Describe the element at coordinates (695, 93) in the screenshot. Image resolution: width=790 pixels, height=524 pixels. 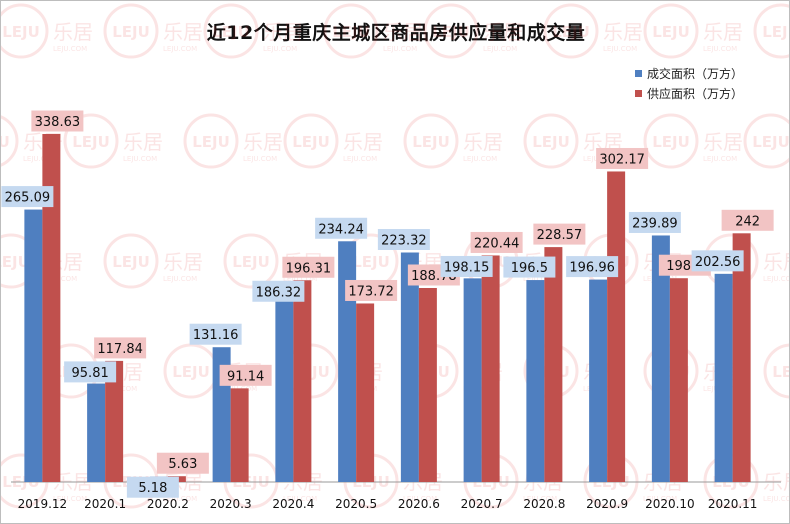
I see `legend-label-supply: 供应面积（万方）` at that location.